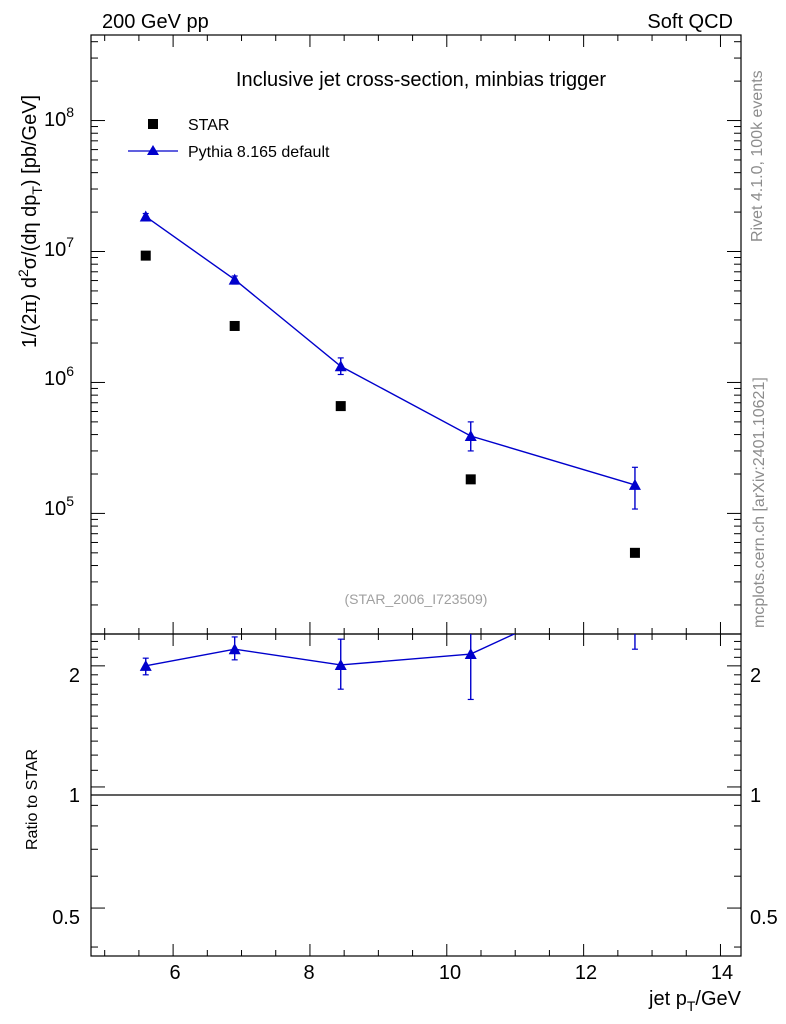 Image resolution: width=786 pixels, height=1024 pixels. What do you see at coordinates (690, 22) in the screenshot?
I see `header-right: Soft QCD` at bounding box center [690, 22].